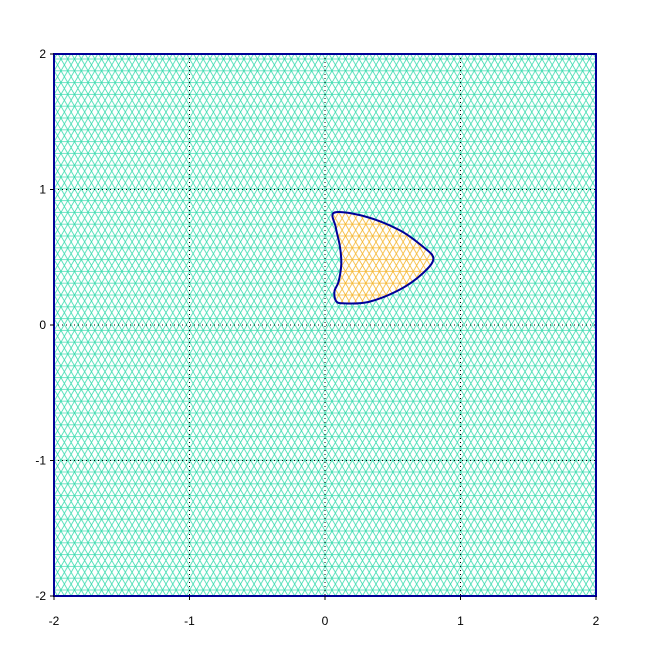 This screenshot has width=648, height=648. I want to click on y-tick-label: 1, so click(42, 190).